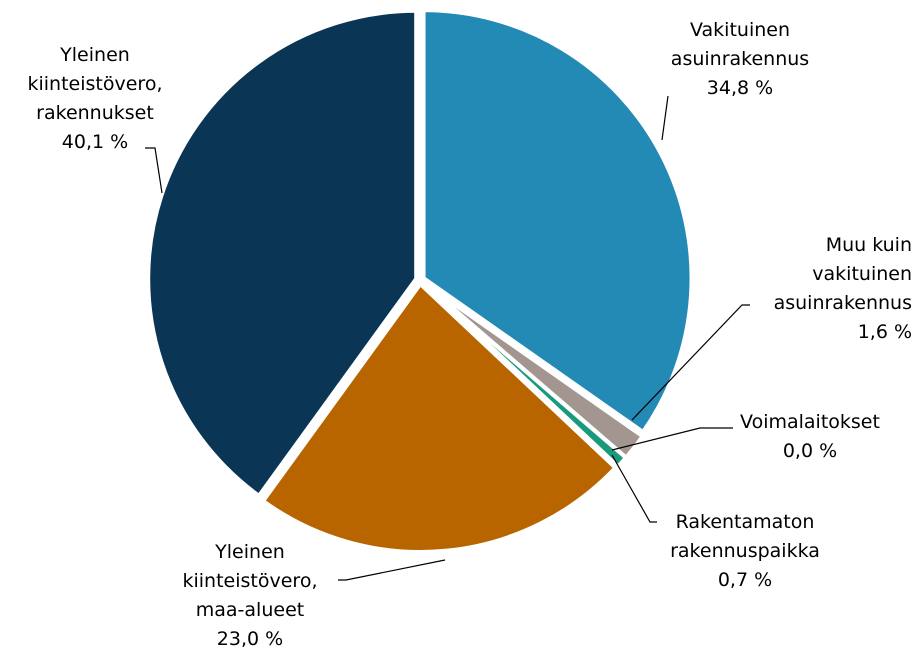 Image resolution: width=923 pixels, height=648 pixels. What do you see at coordinates (843, 288) in the screenshot?
I see `slice-label: Muu kuin vakituinen asuinrakennus 1,6 %` at bounding box center [843, 288].